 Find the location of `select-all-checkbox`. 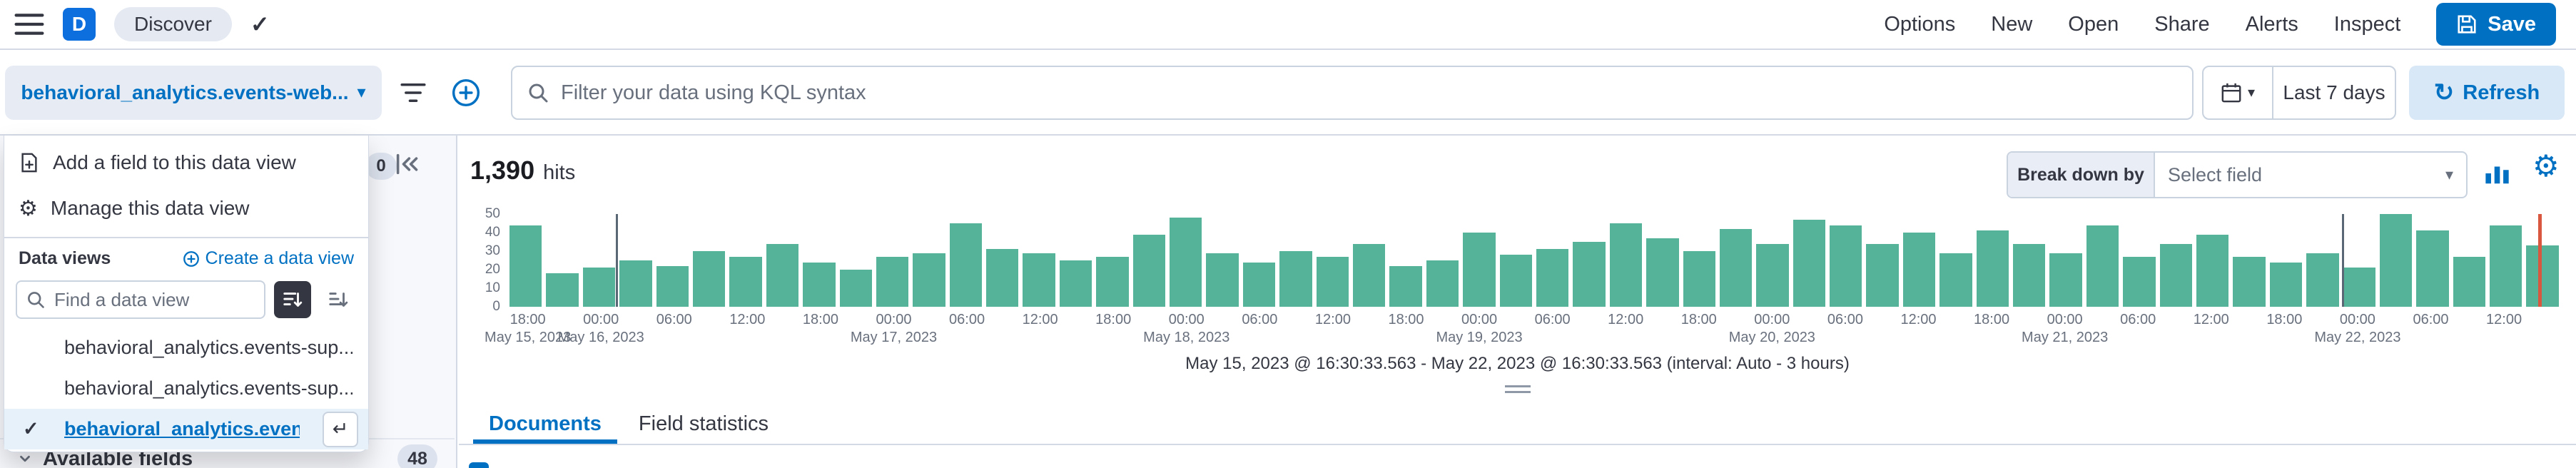

select-all-checkbox is located at coordinates (479, 465).